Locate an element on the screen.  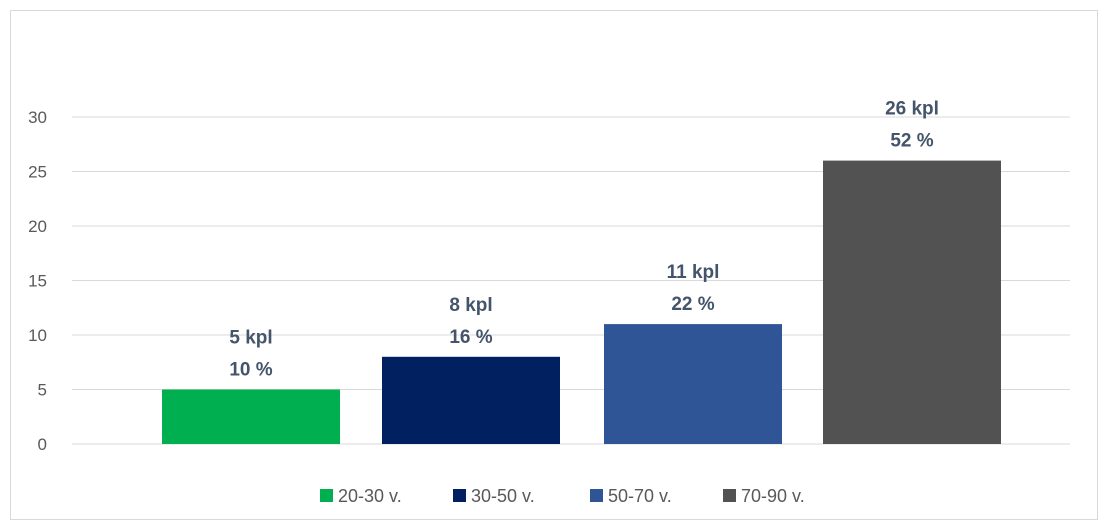
bar-70-90-v- is located at coordinates (912, 302).